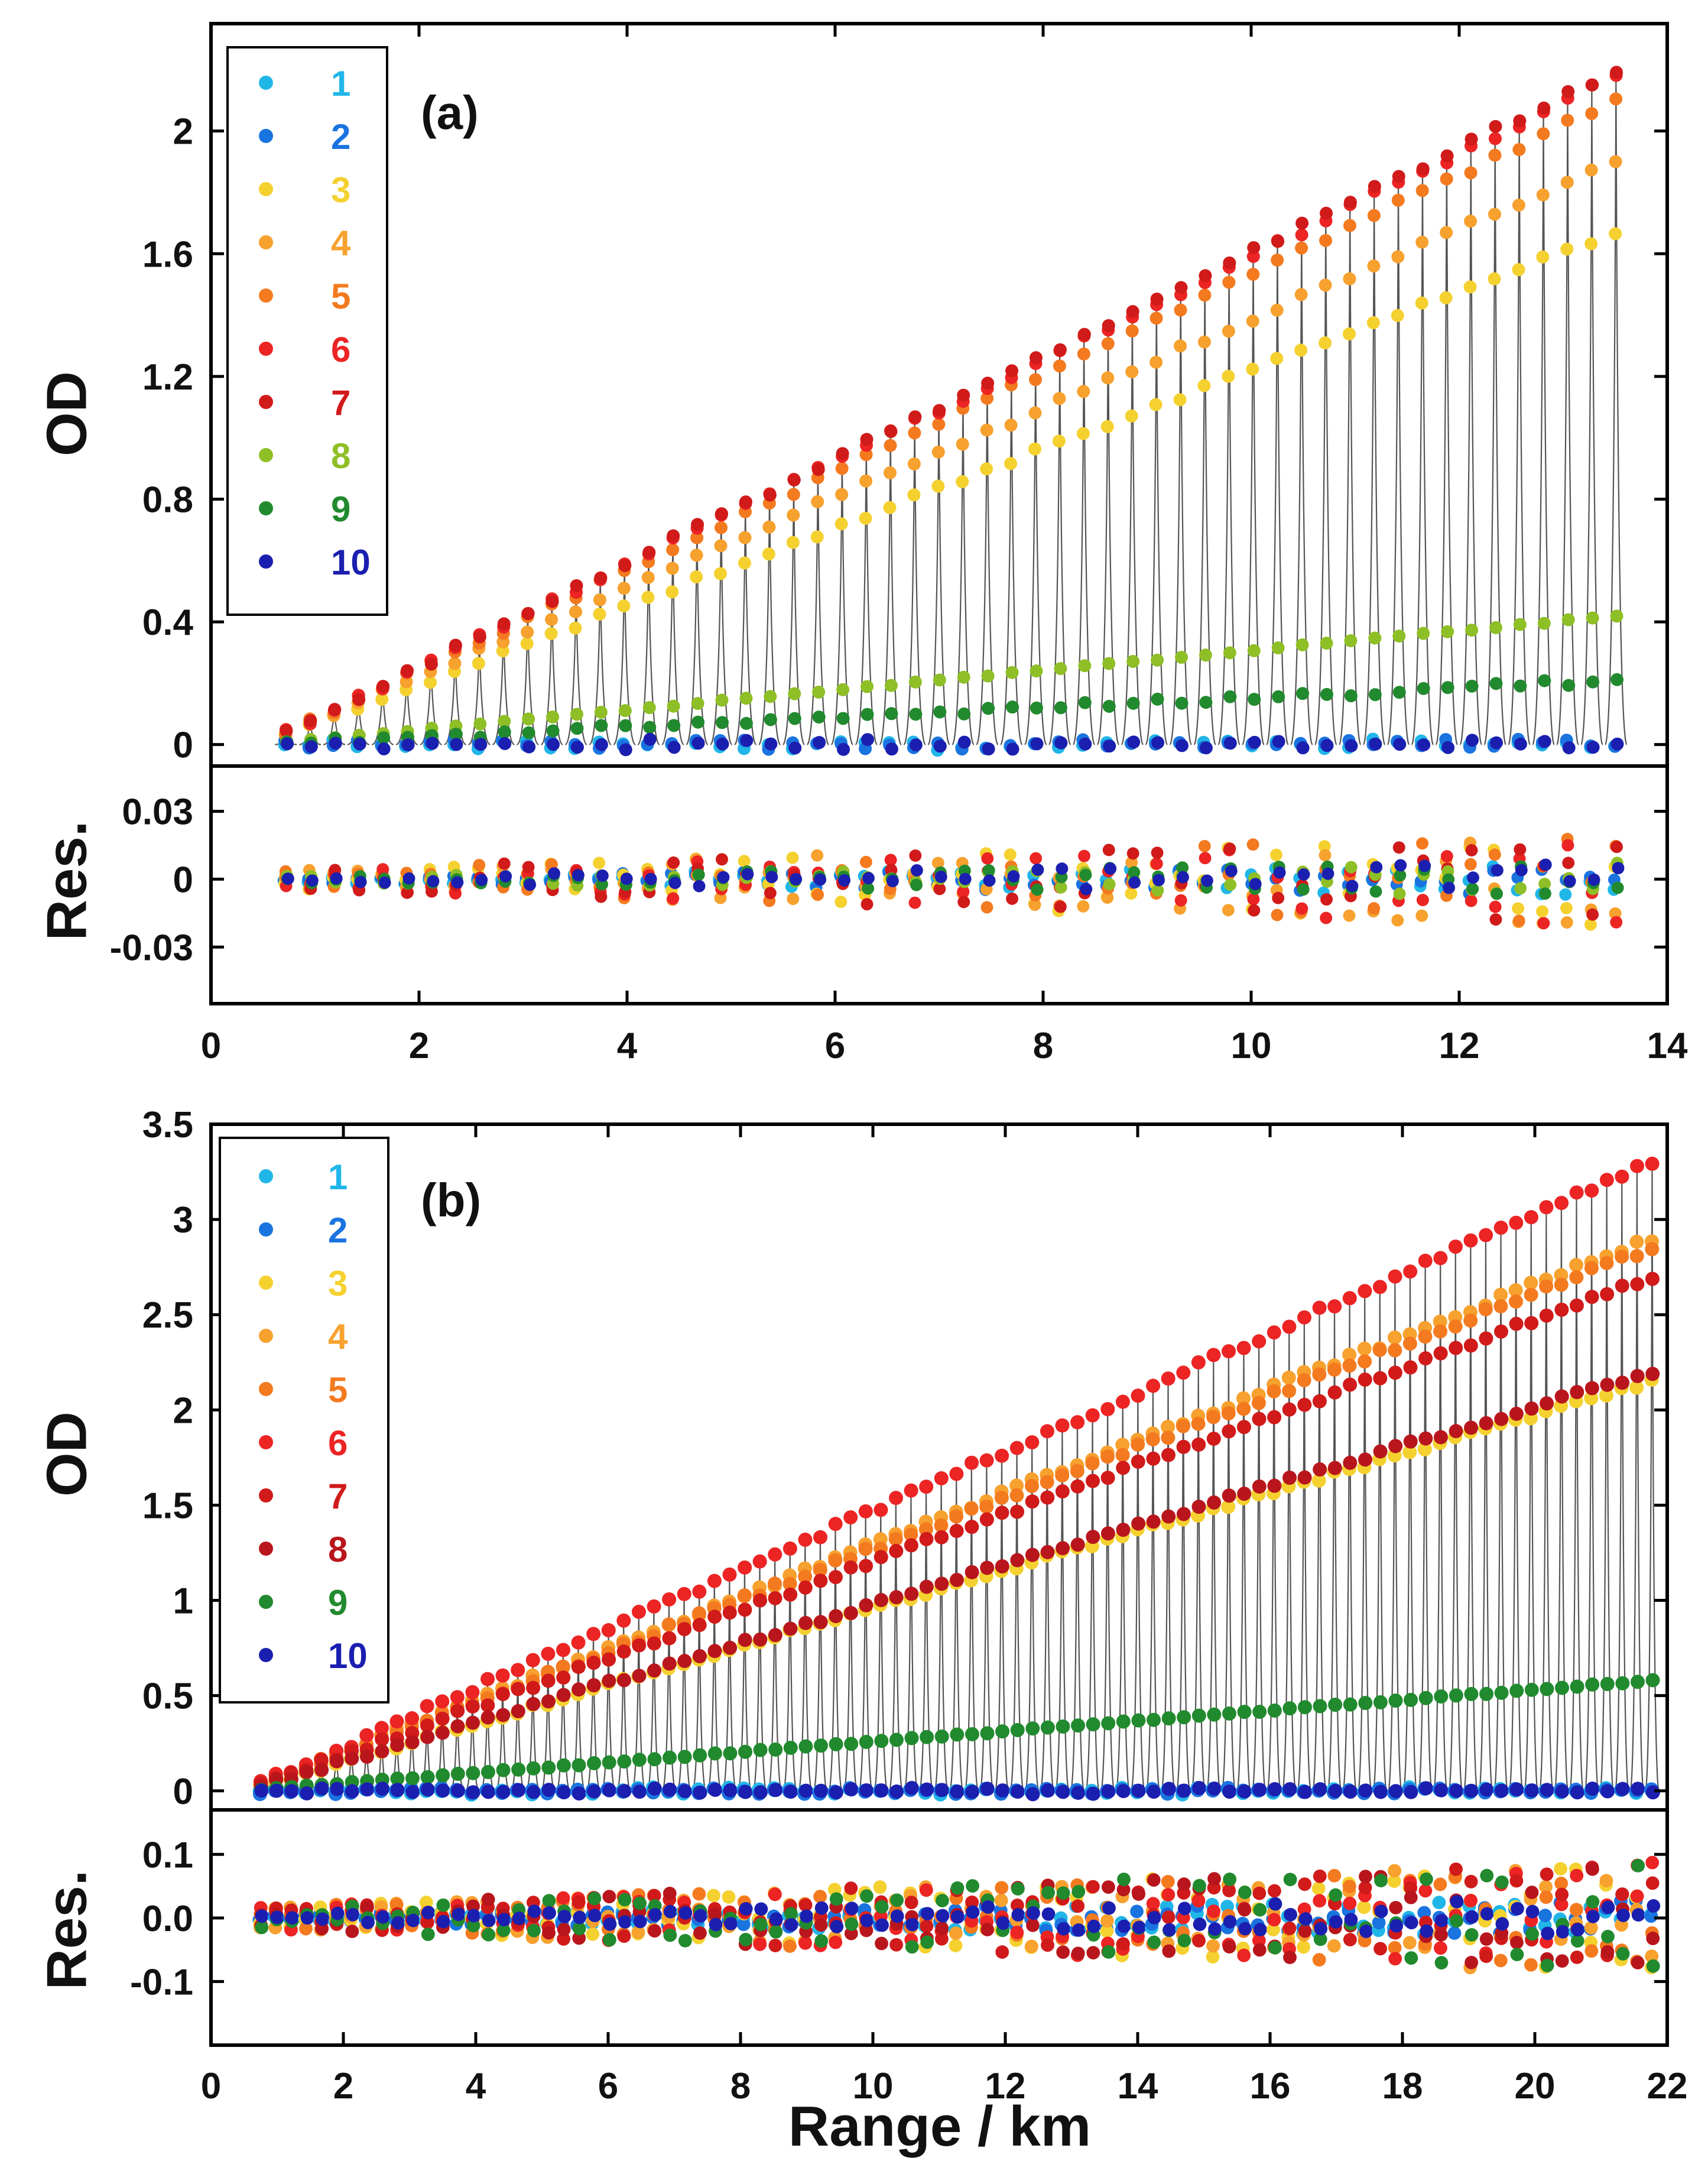 The height and width of the screenshot is (2174, 1708). Describe the element at coordinates (304, 1420) in the screenshot. I see `panel-b-legend-box` at that location.